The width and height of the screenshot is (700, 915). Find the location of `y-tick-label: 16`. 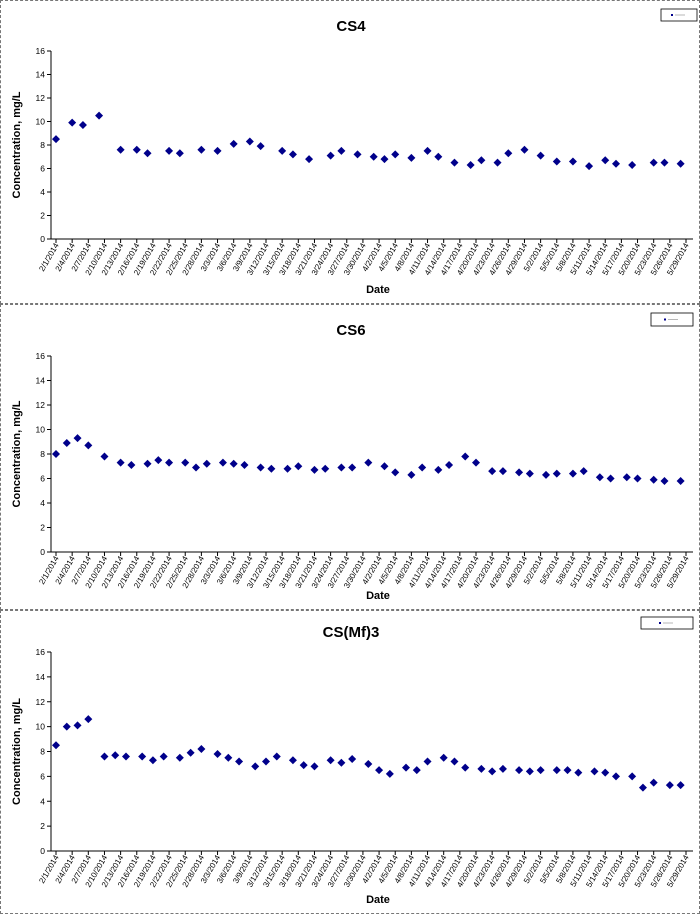

y-tick-label: 16 is located at coordinates (41, 652).